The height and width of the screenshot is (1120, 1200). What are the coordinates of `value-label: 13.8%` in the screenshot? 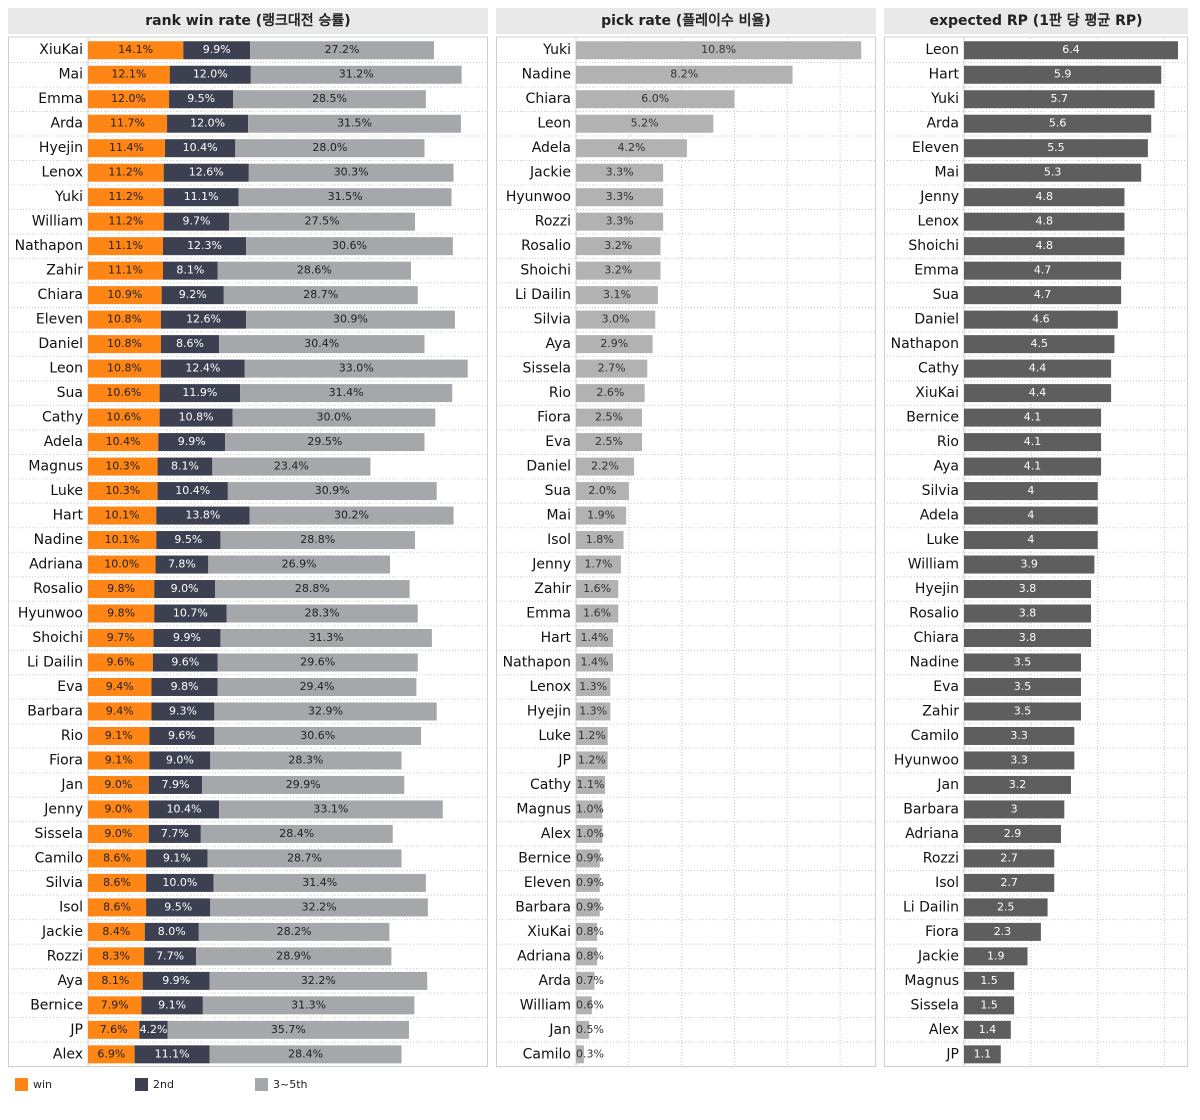 It's located at (202, 515).